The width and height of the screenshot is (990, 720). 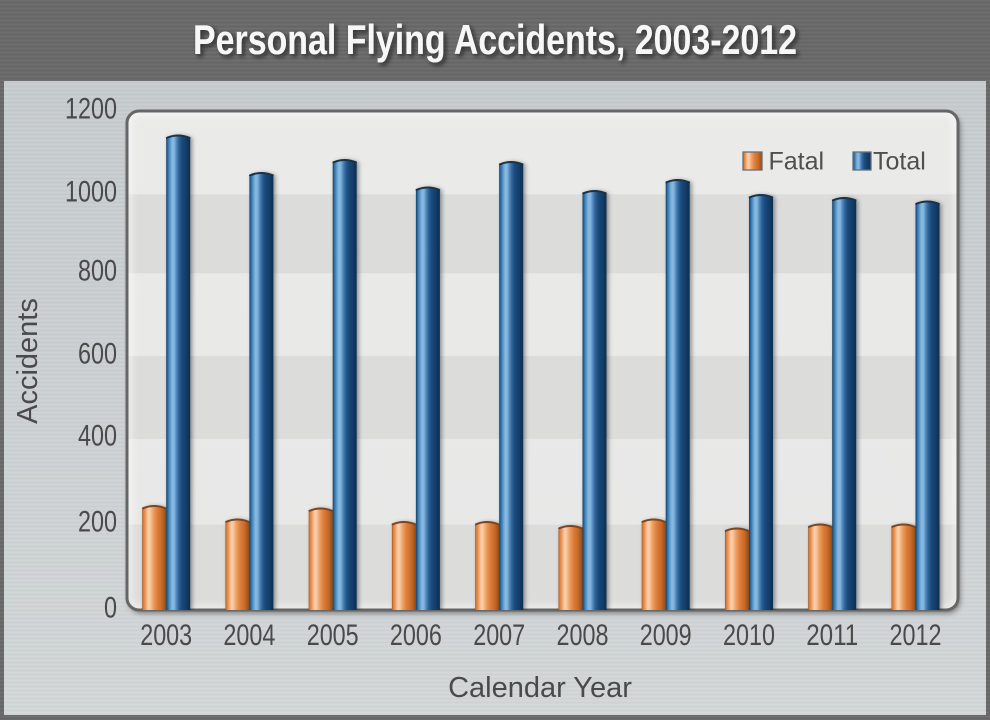 What do you see at coordinates (749, 635) in the screenshot?
I see `svg-text: 2010` at bounding box center [749, 635].